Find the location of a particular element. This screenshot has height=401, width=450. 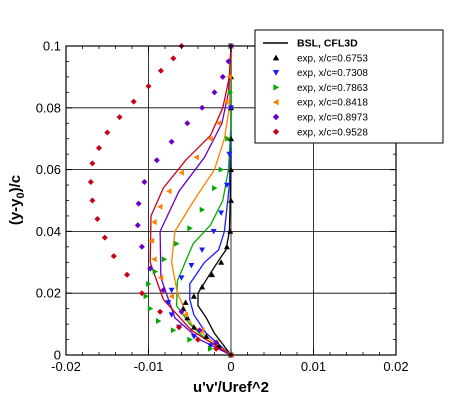

x-tick-label-1: -0.01 is located at coordinates (149, 366).